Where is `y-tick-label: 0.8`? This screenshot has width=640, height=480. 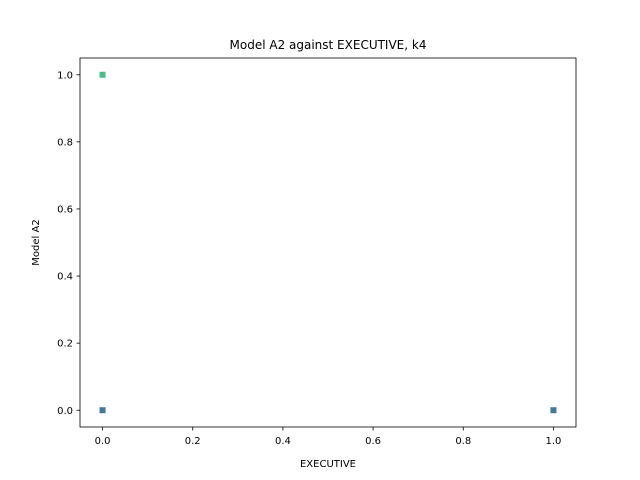
y-tick-label: 0.8 is located at coordinates (65, 142).